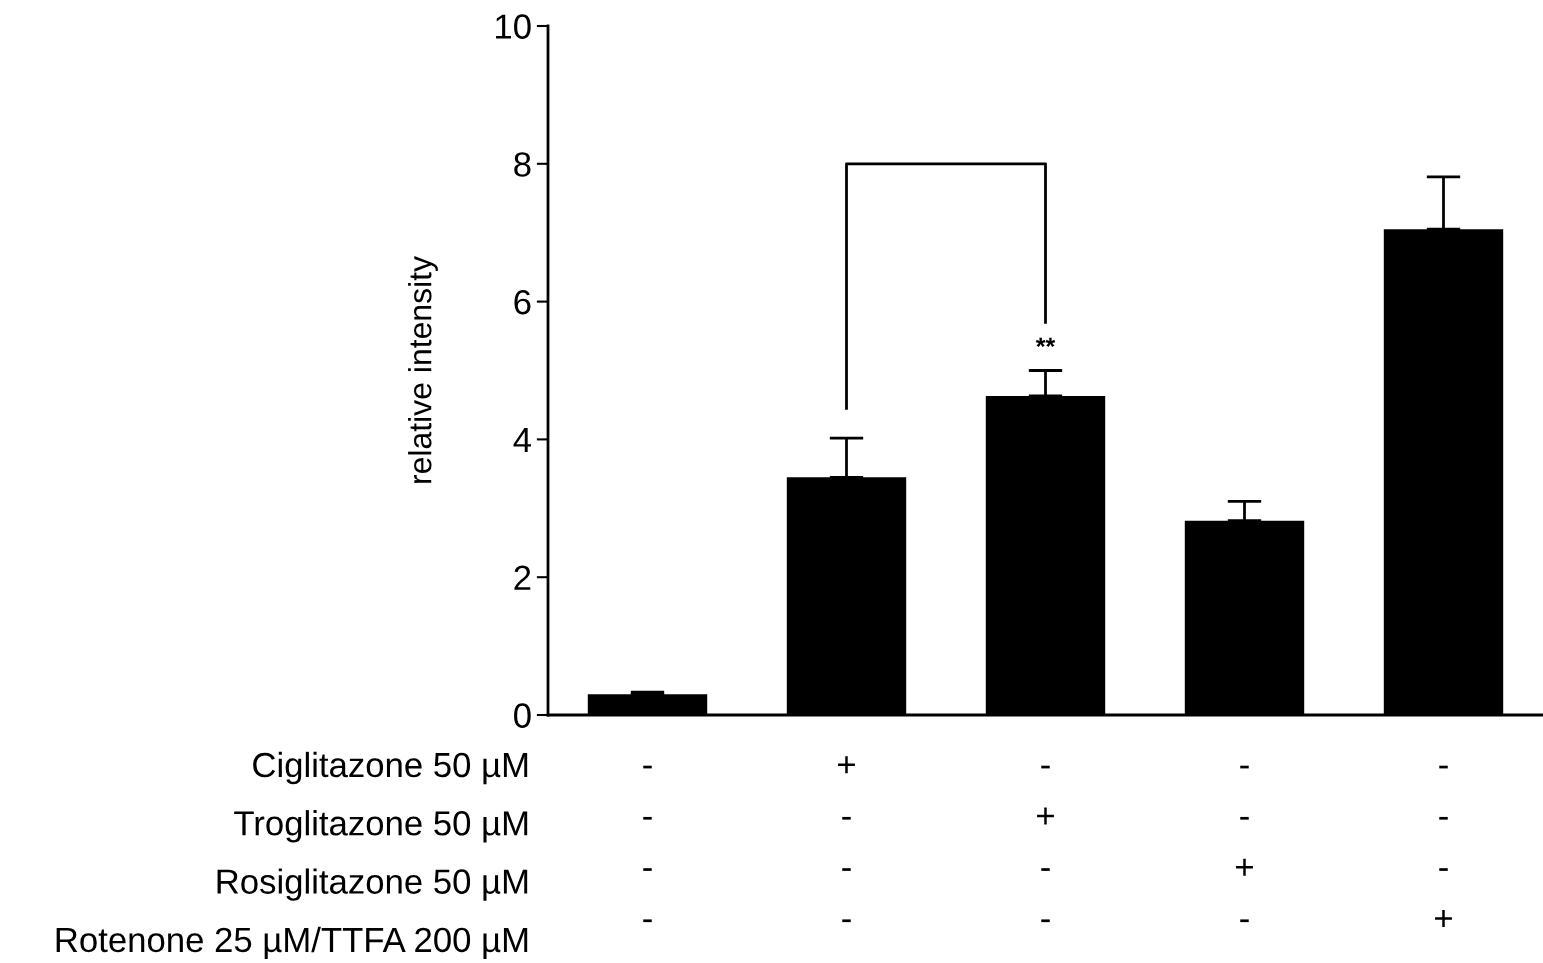 This screenshot has width=1543, height=963. I want to click on category-label: - - - +, so click(1443, 846).